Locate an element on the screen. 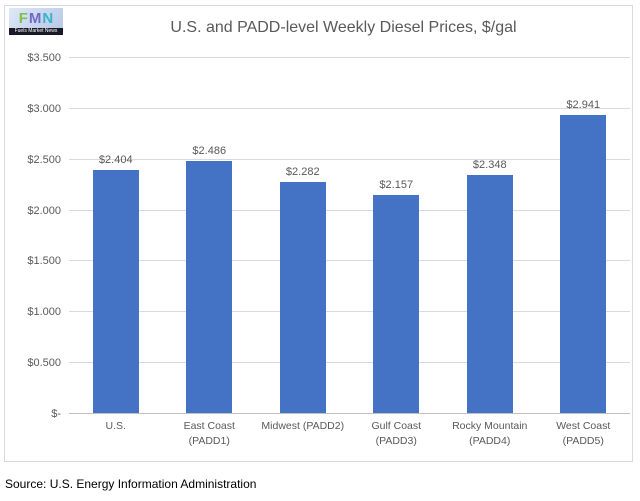 Image resolution: width=640 pixels, height=501 pixels. x-category-label: U.S. is located at coordinates (115, 426).